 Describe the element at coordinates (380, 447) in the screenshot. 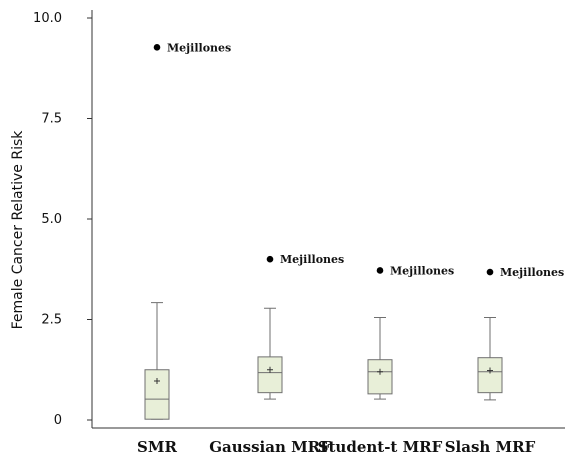

I see `x-tick-label: Student-t MRF` at that location.